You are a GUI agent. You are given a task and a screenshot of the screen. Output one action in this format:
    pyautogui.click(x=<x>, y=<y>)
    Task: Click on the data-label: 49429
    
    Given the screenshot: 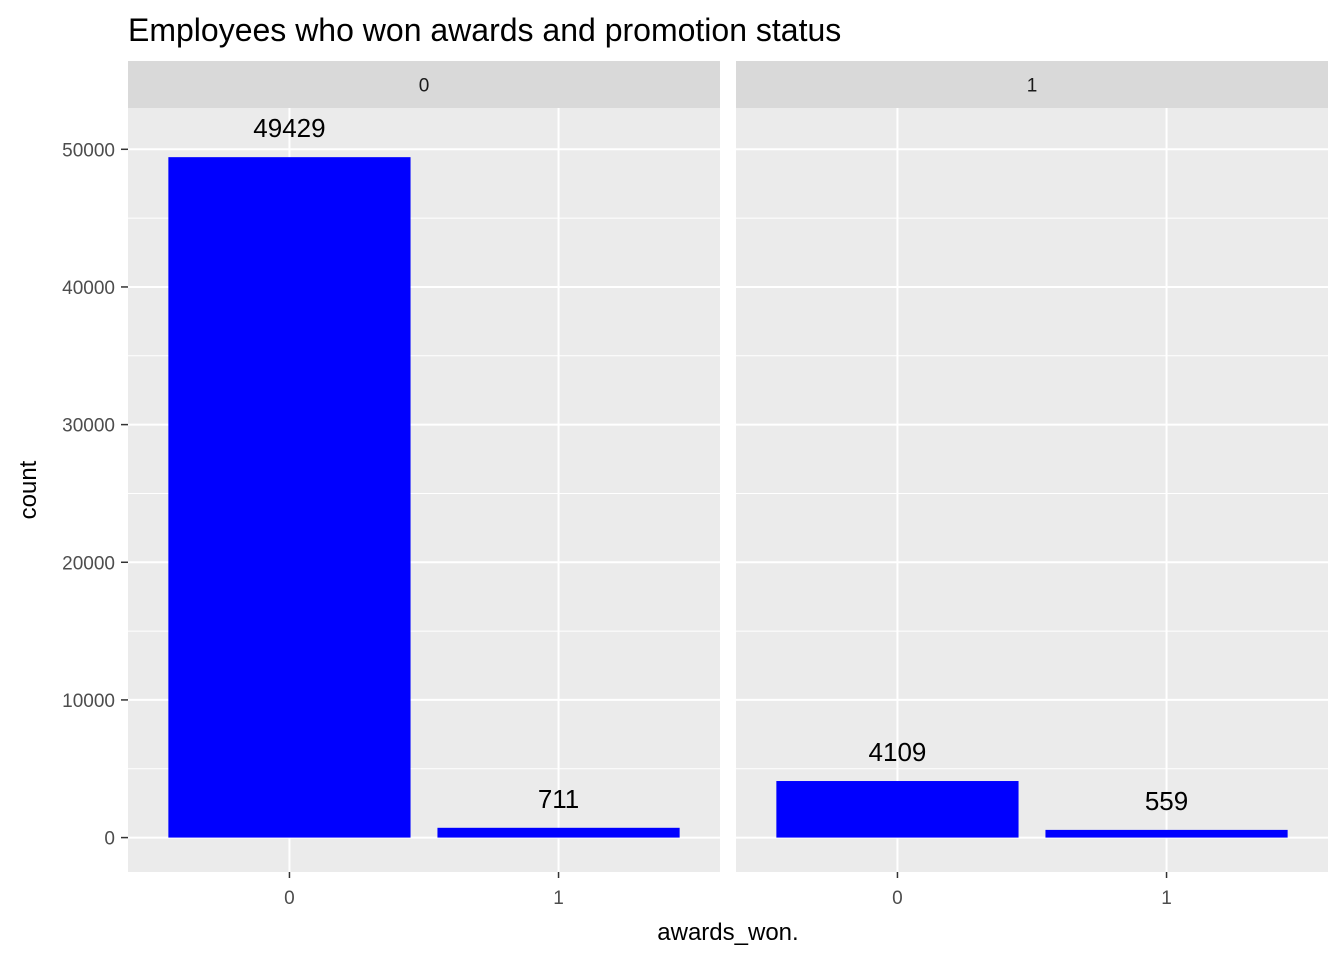 What is the action you would take?
    pyautogui.click(x=289, y=128)
    